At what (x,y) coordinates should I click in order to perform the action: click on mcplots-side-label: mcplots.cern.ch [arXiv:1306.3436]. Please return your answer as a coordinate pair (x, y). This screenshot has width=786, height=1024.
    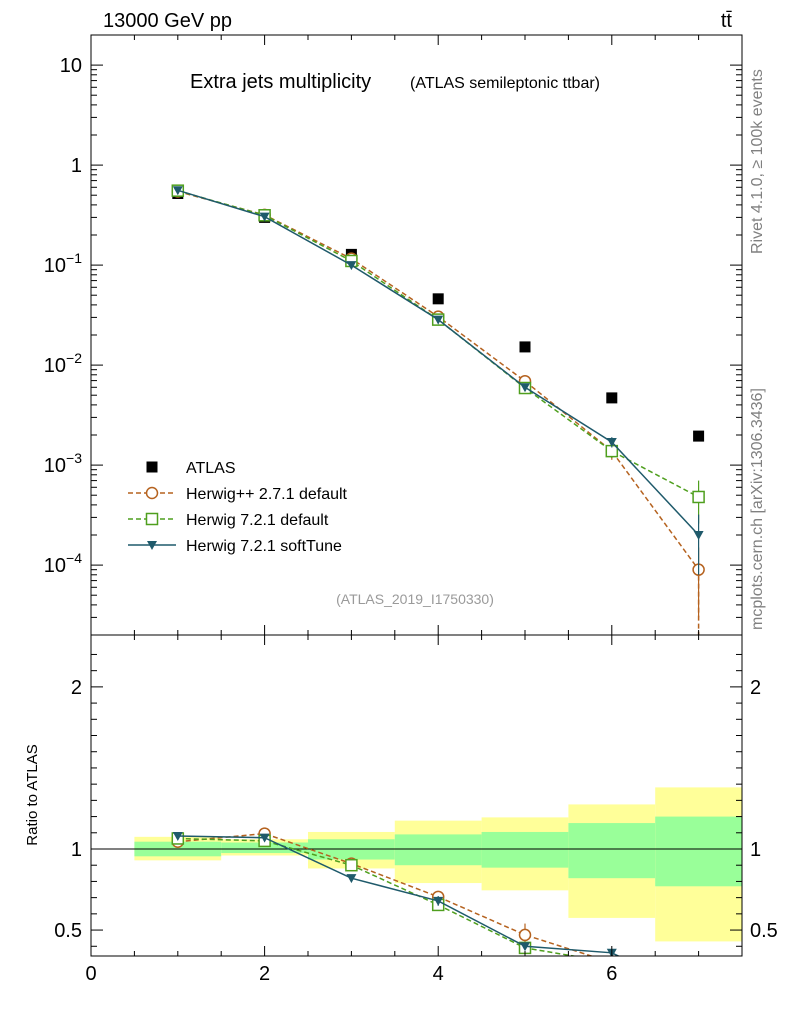
    Looking at the image, I should click on (757, 509).